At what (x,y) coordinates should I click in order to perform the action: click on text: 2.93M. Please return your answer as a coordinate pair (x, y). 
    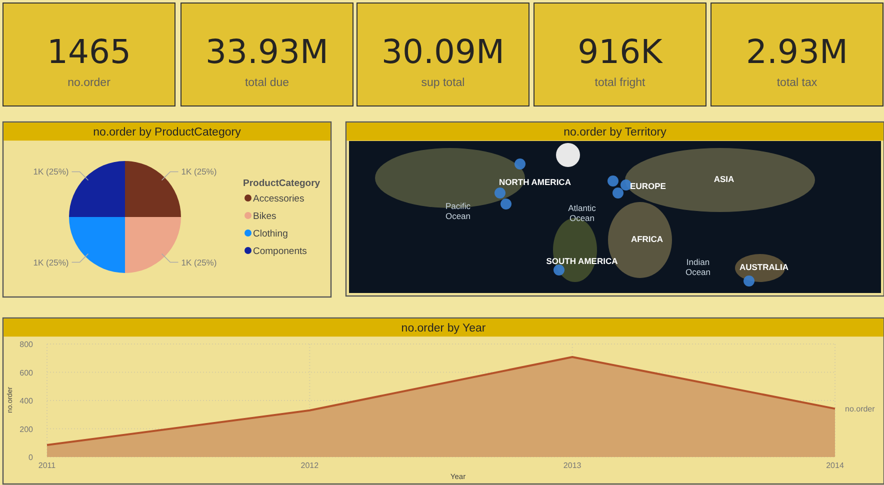
    Looking at the image, I should click on (797, 51).